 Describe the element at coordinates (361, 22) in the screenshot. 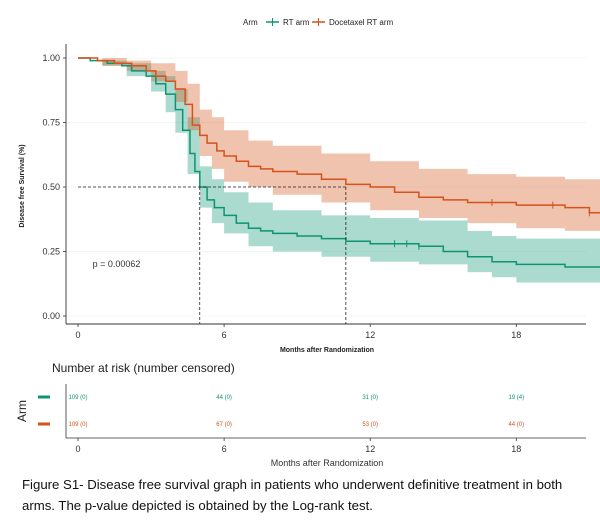

I see `legend-label-docetaxel: Docetaxel RT arm` at that location.